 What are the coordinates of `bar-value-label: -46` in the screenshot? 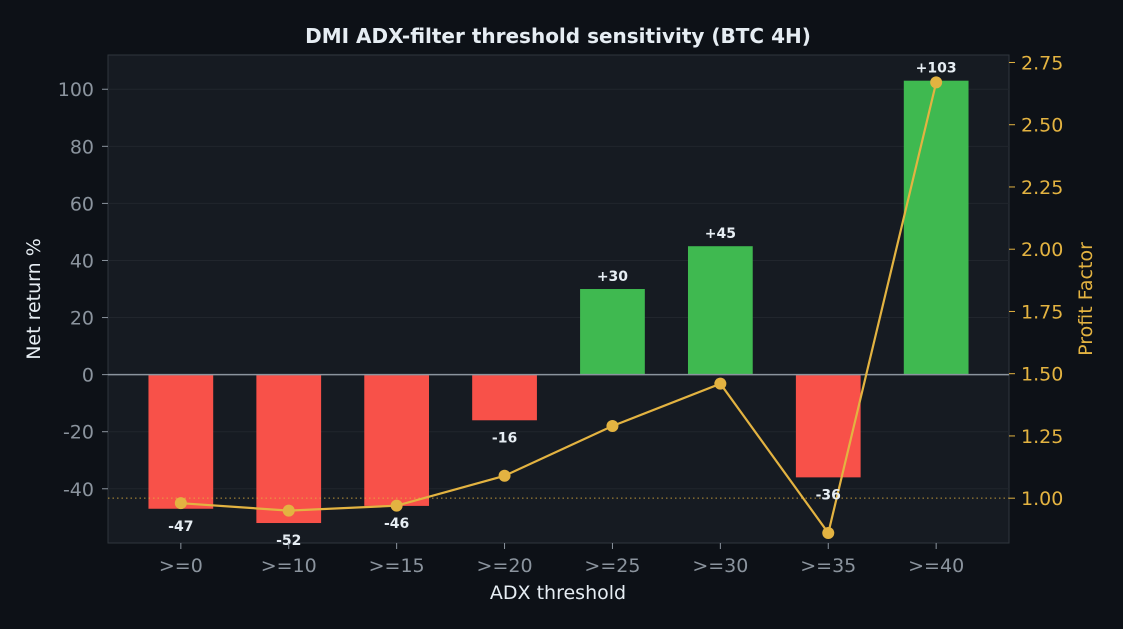 It's located at (396, 524).